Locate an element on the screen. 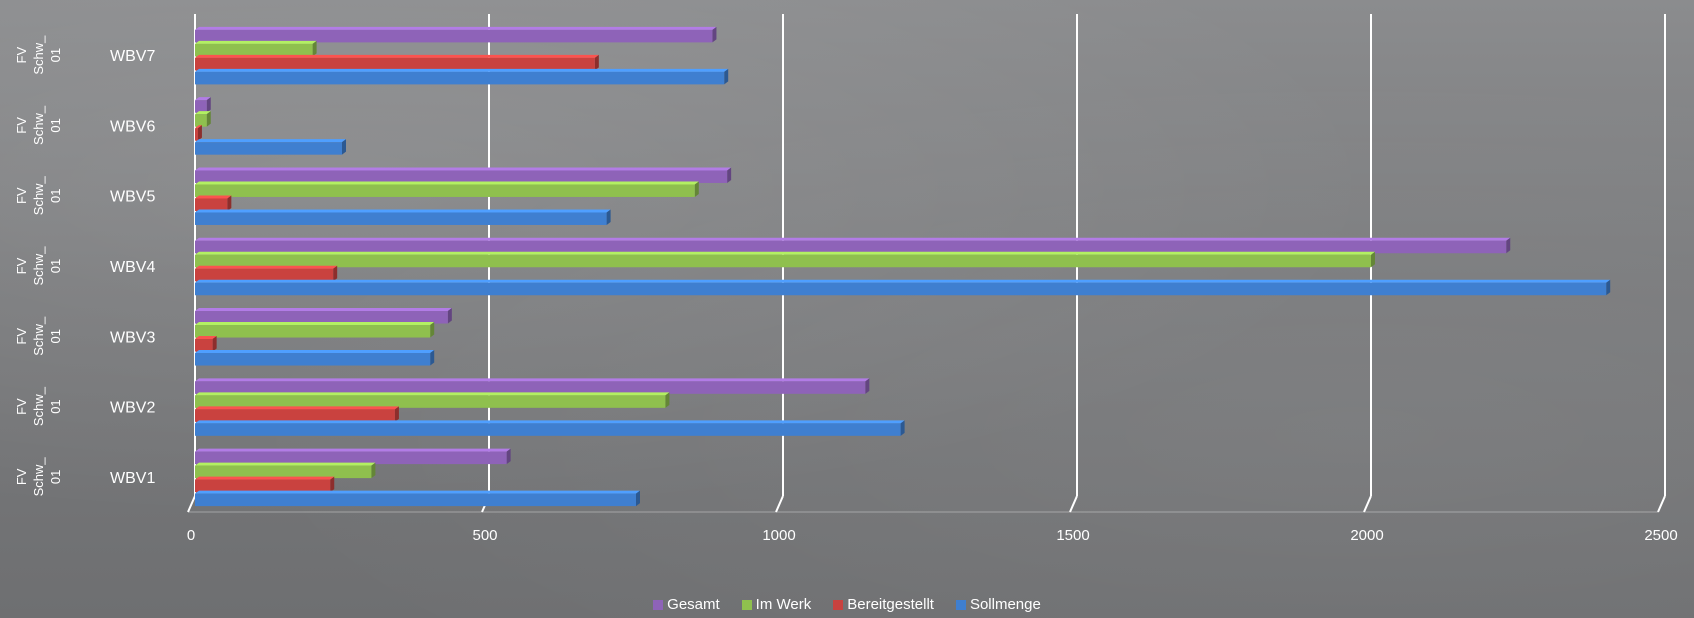  legend-item: Sollmenge is located at coordinates (998, 604).